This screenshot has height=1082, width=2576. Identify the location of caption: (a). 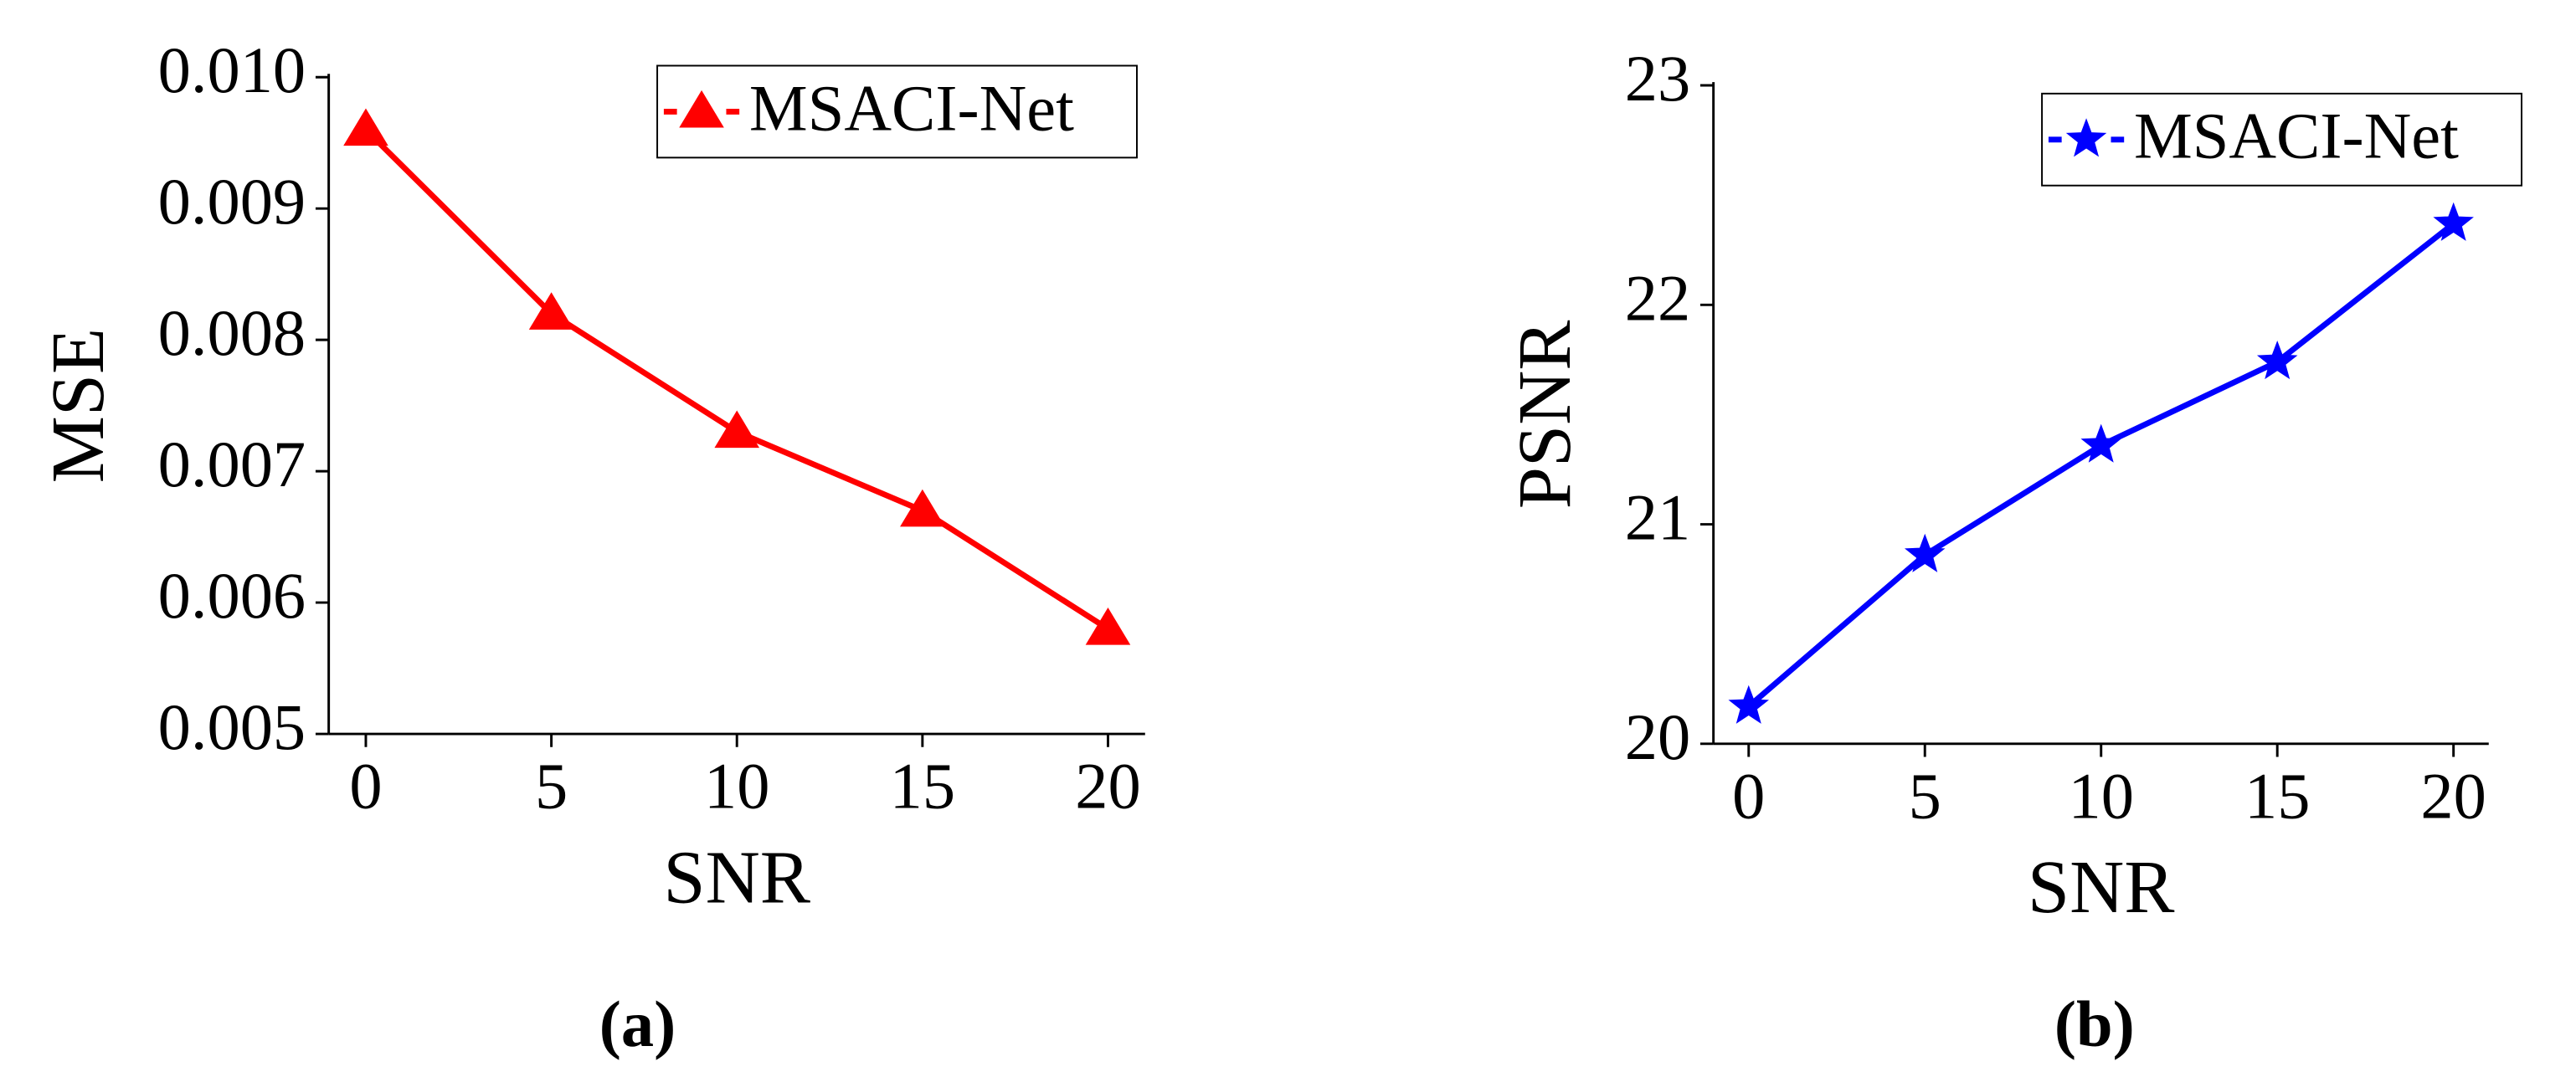
(637, 1023).